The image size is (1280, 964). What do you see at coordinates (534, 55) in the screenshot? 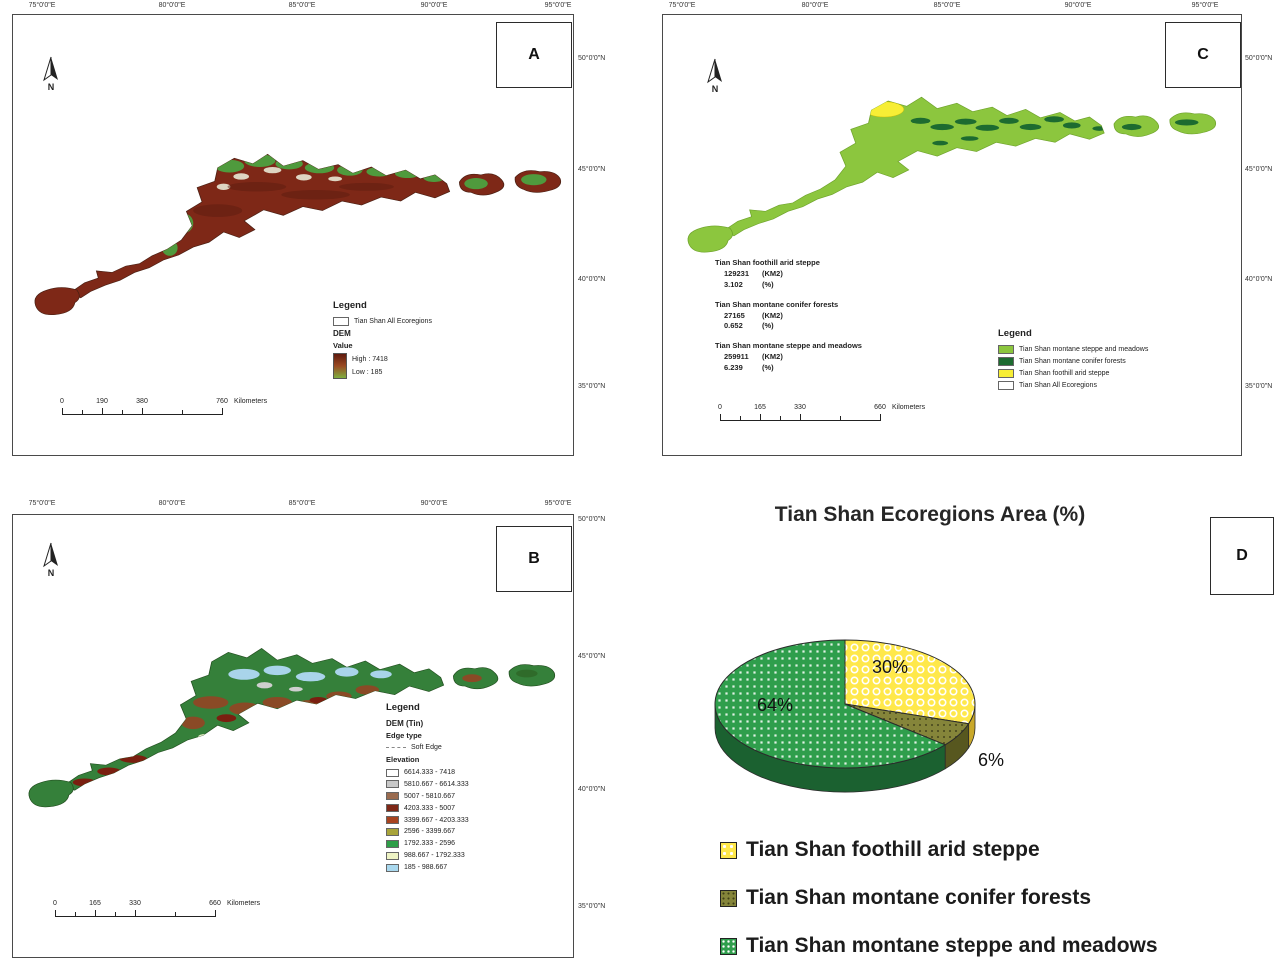
I see `panel-label-a: A` at bounding box center [534, 55].